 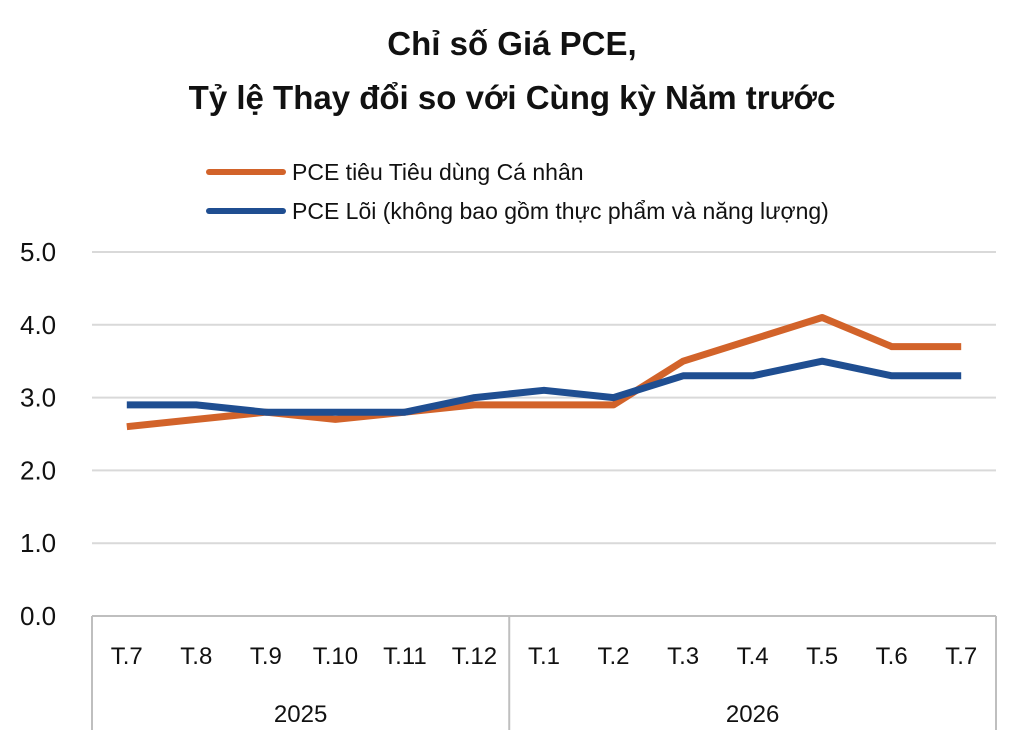 What do you see at coordinates (335, 656) in the screenshot?
I see `x-tick-label: T.10` at bounding box center [335, 656].